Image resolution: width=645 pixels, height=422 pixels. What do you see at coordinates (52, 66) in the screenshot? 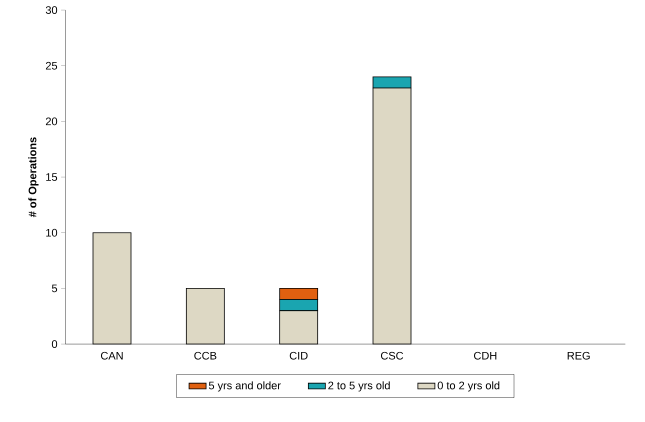
I see `y-tick-label: 25` at bounding box center [52, 66].